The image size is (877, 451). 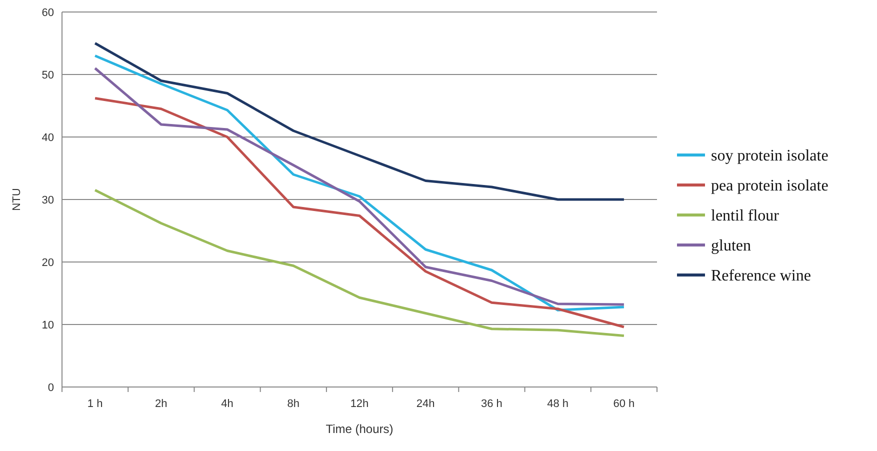 What do you see at coordinates (731, 246) in the screenshot?
I see `legend-label: gluten` at bounding box center [731, 246].